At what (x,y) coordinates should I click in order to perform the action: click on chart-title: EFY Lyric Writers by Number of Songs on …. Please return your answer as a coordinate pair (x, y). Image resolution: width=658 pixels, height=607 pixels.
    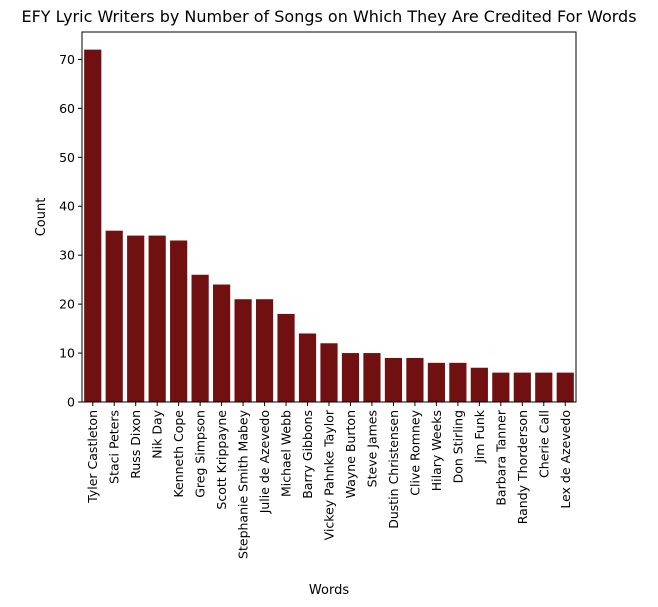
    Looking at the image, I should click on (329, 16).